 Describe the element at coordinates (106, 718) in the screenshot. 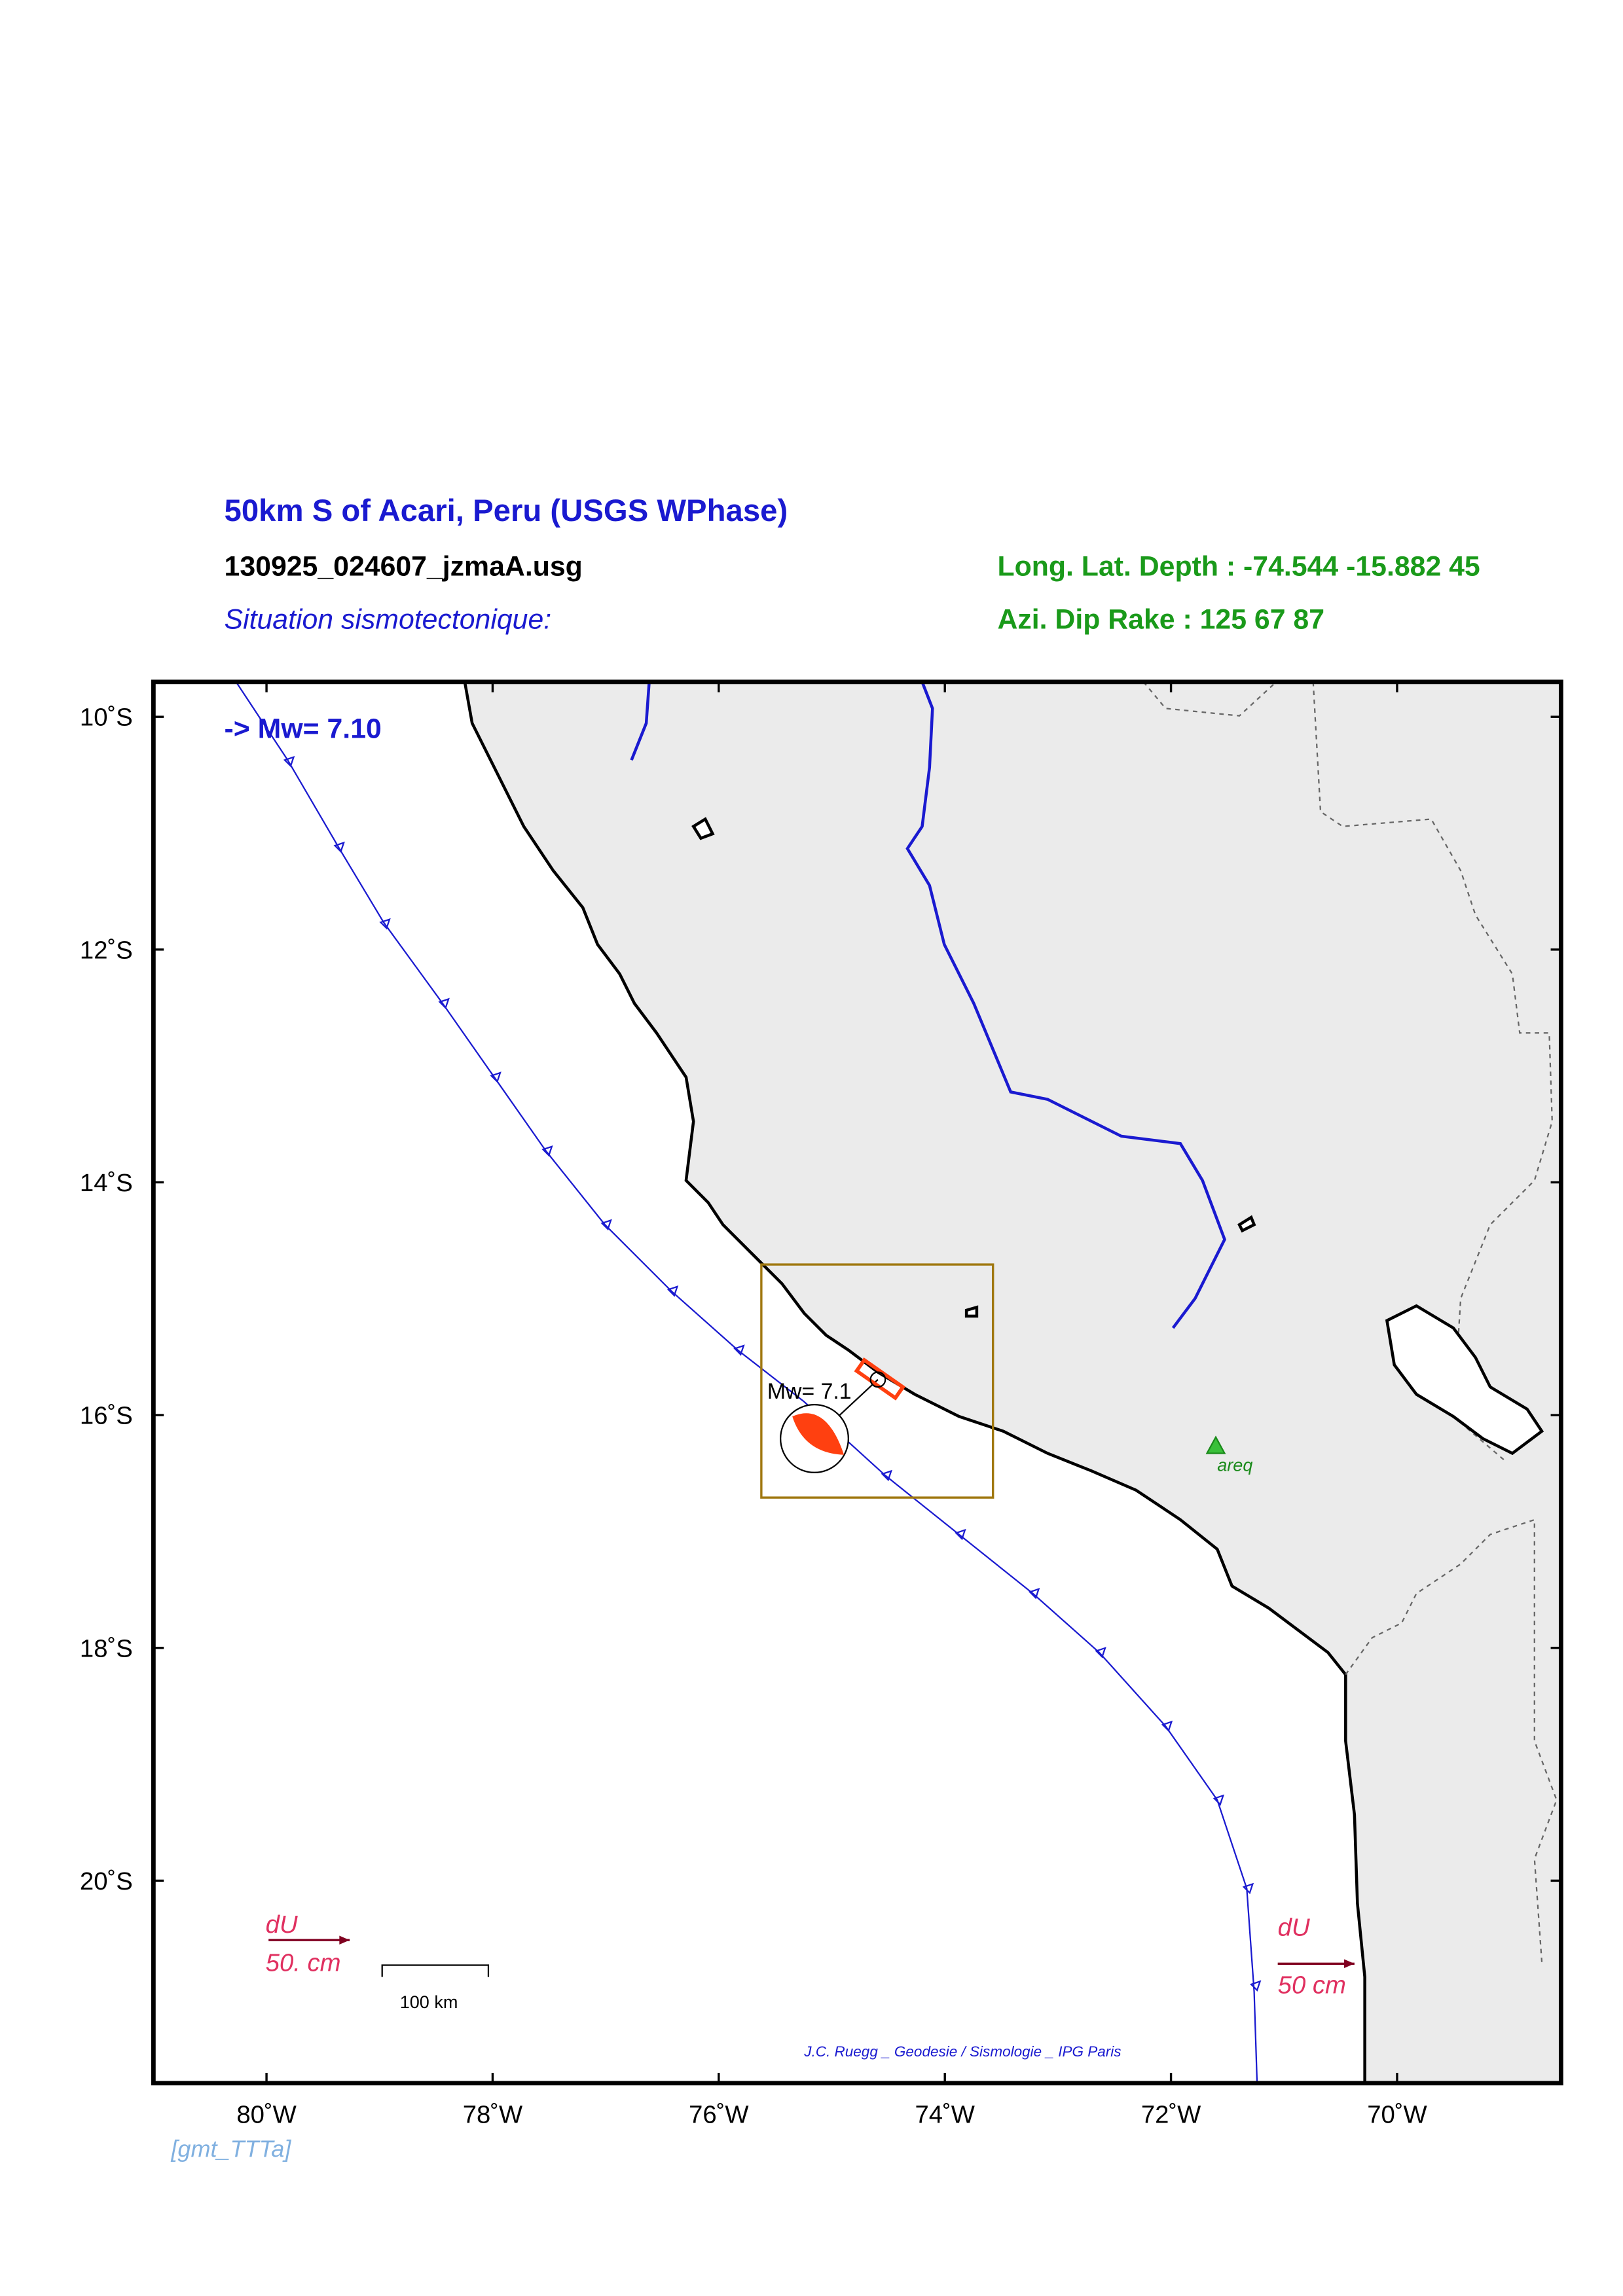

I see `y-tick-label: 10˚S` at that location.